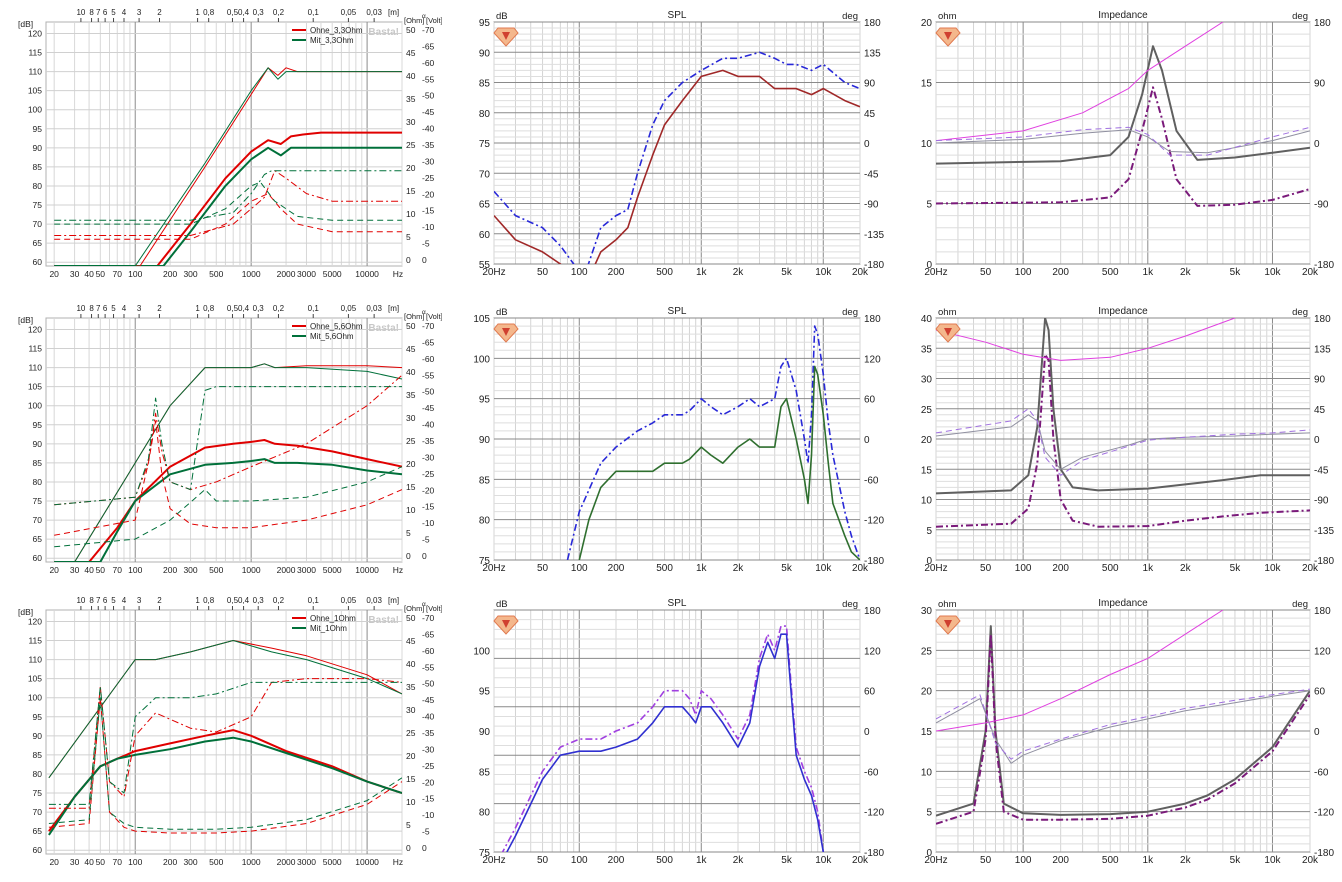 The width and height of the screenshot is (1342, 882). What do you see at coordinates (823, 860) in the screenshot?
I see `x-tick-label: 10k` at bounding box center [823, 860].